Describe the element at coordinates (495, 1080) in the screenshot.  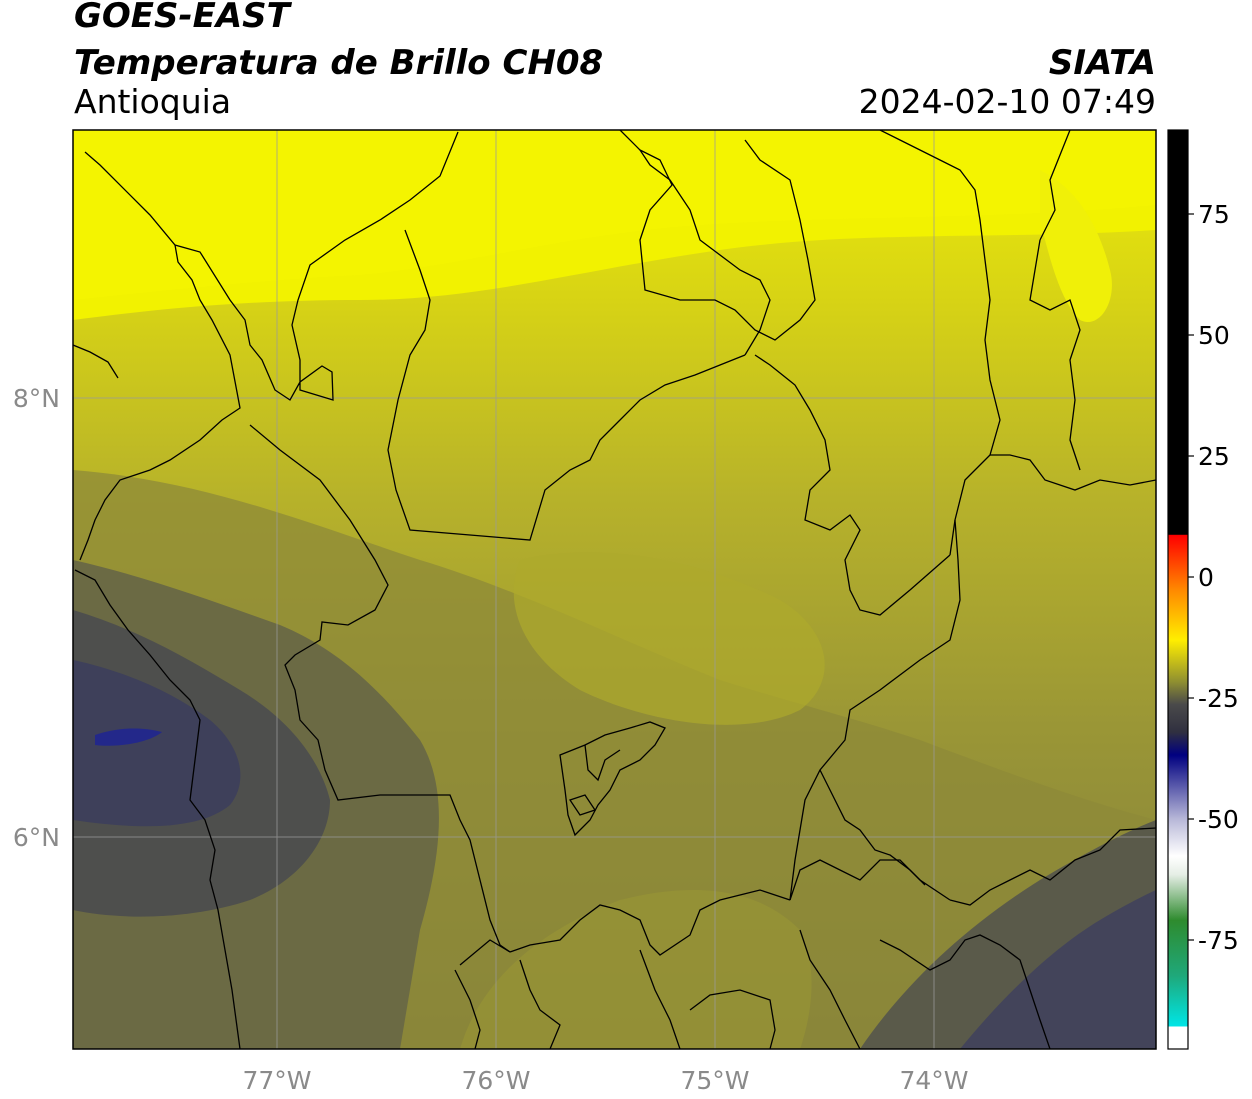
I see `lon-tick-label: 76°W` at that location.